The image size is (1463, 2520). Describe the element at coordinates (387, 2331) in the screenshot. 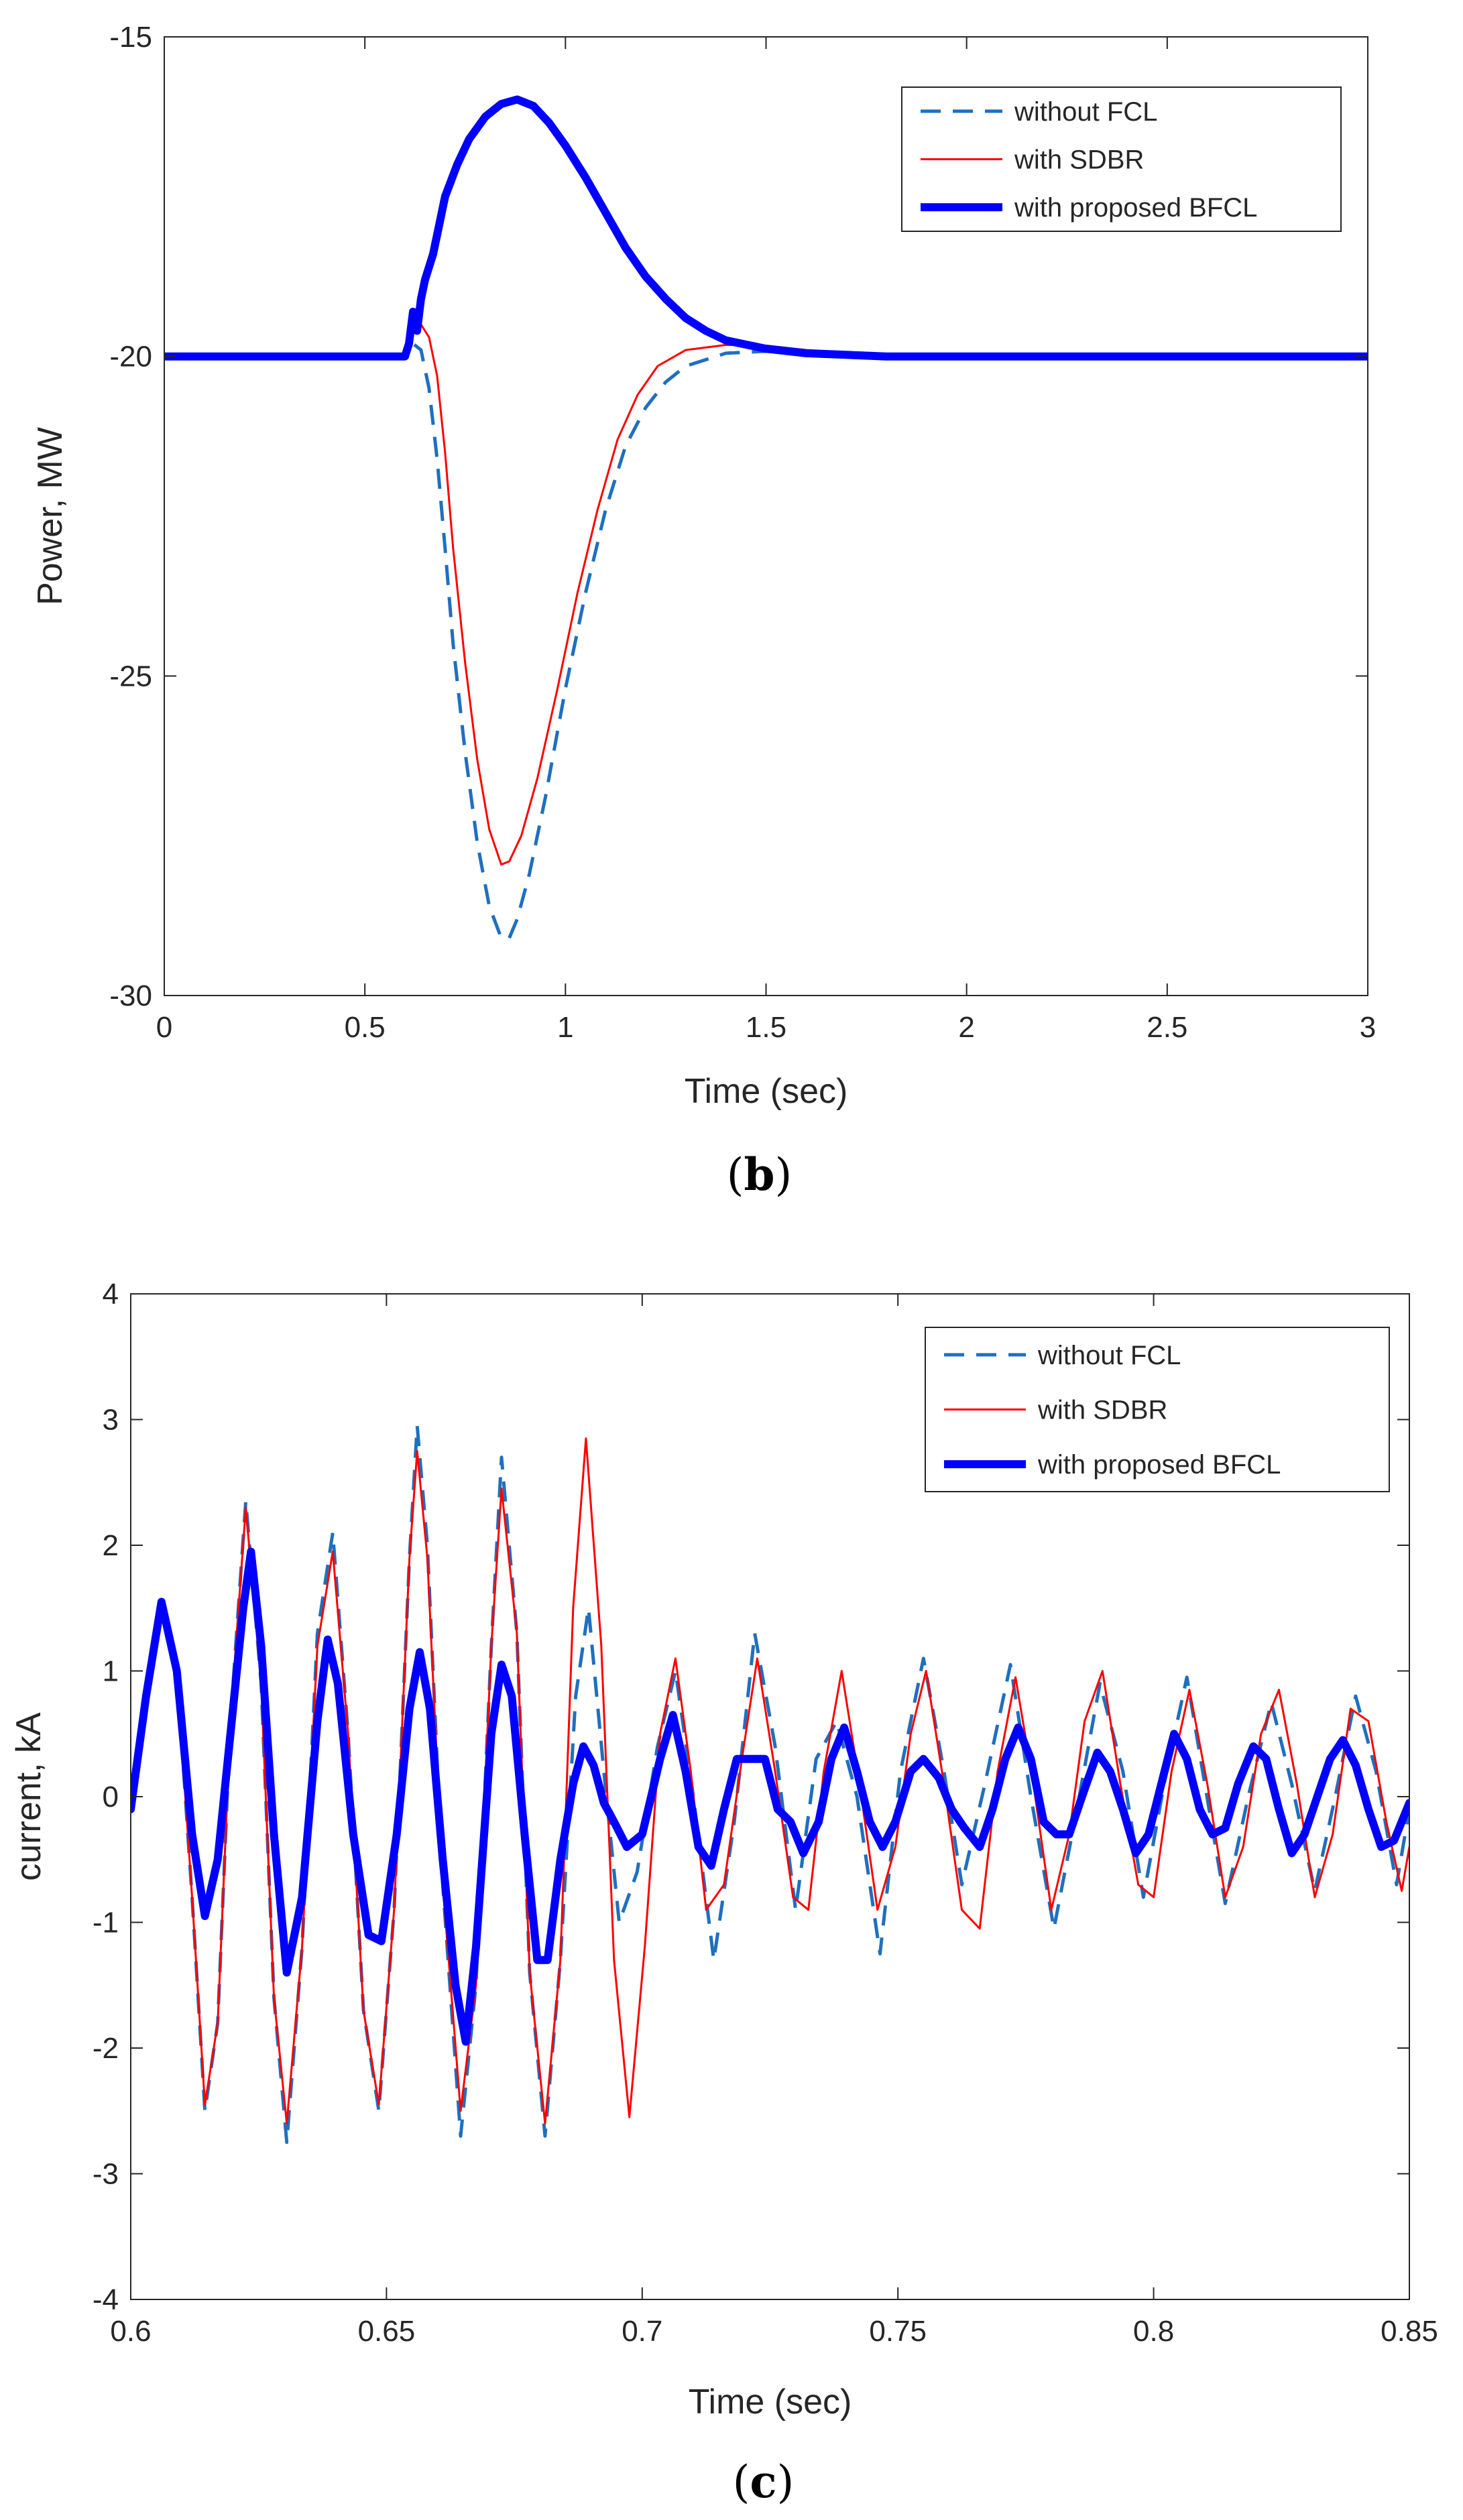

I see `x-tick-label: 0.65` at that location.